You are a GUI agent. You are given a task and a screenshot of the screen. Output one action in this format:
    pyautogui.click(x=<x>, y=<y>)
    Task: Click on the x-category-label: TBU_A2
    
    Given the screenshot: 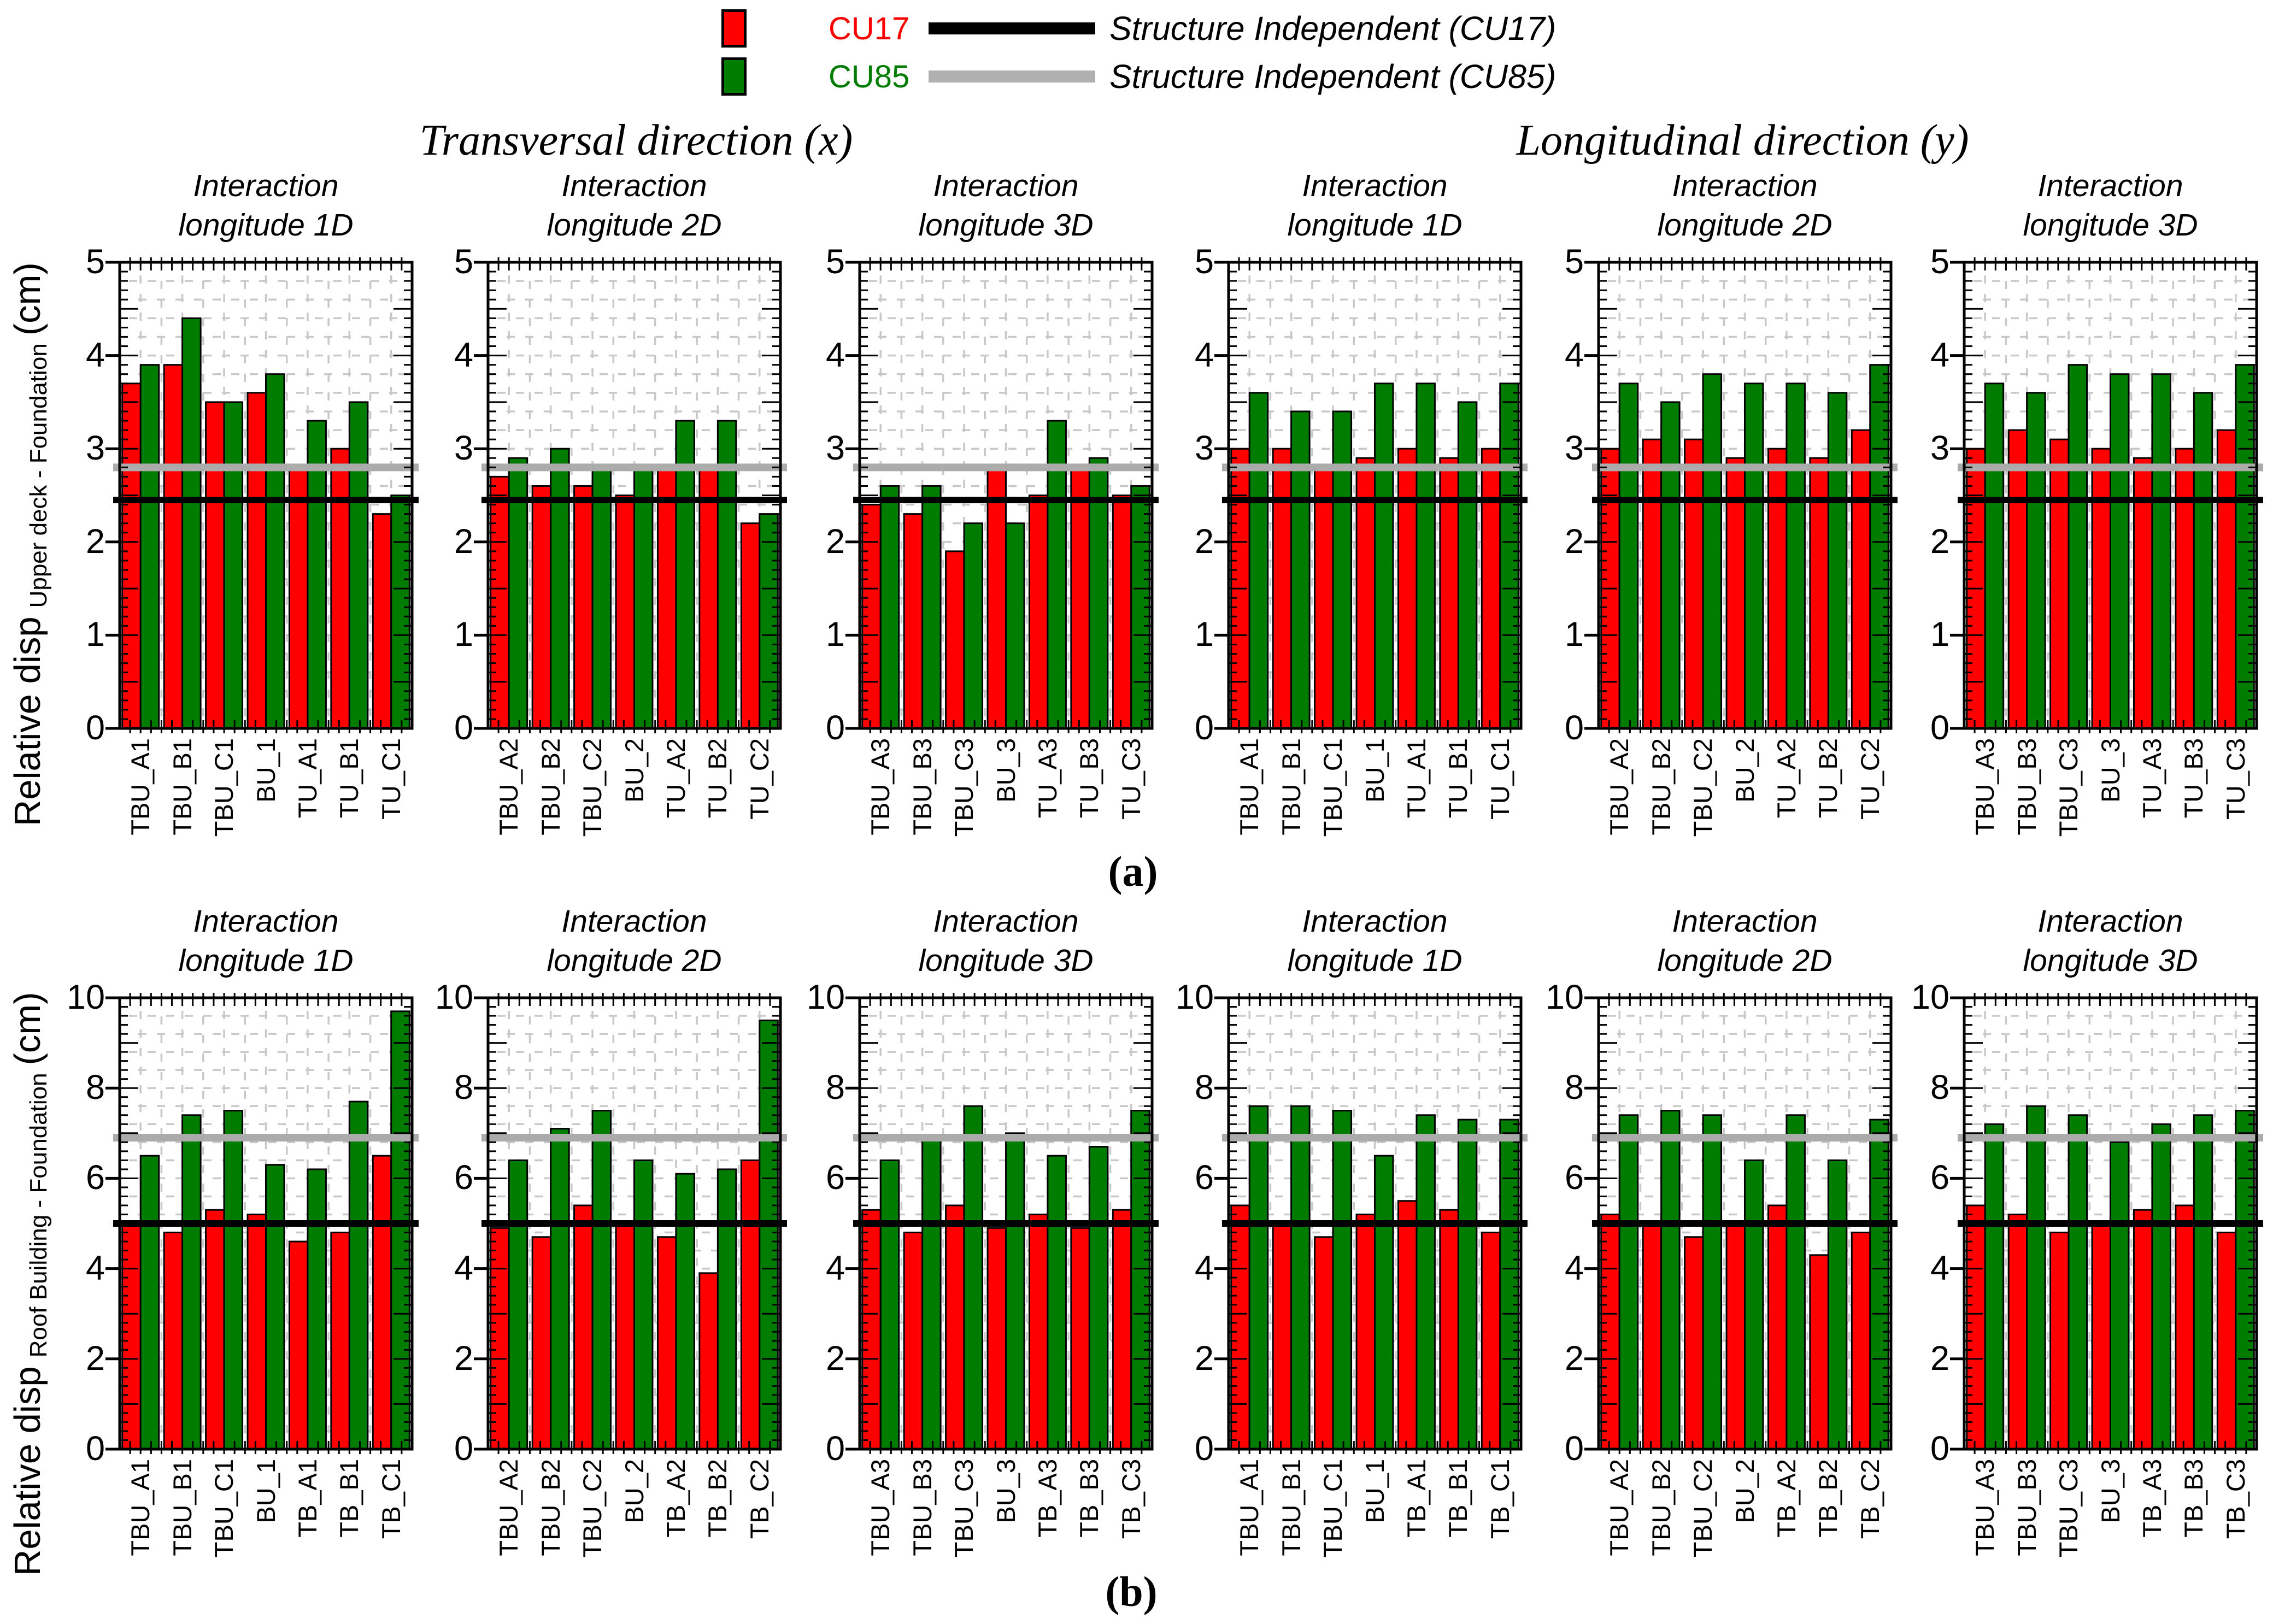 What is the action you would take?
    pyautogui.click(x=509, y=1507)
    